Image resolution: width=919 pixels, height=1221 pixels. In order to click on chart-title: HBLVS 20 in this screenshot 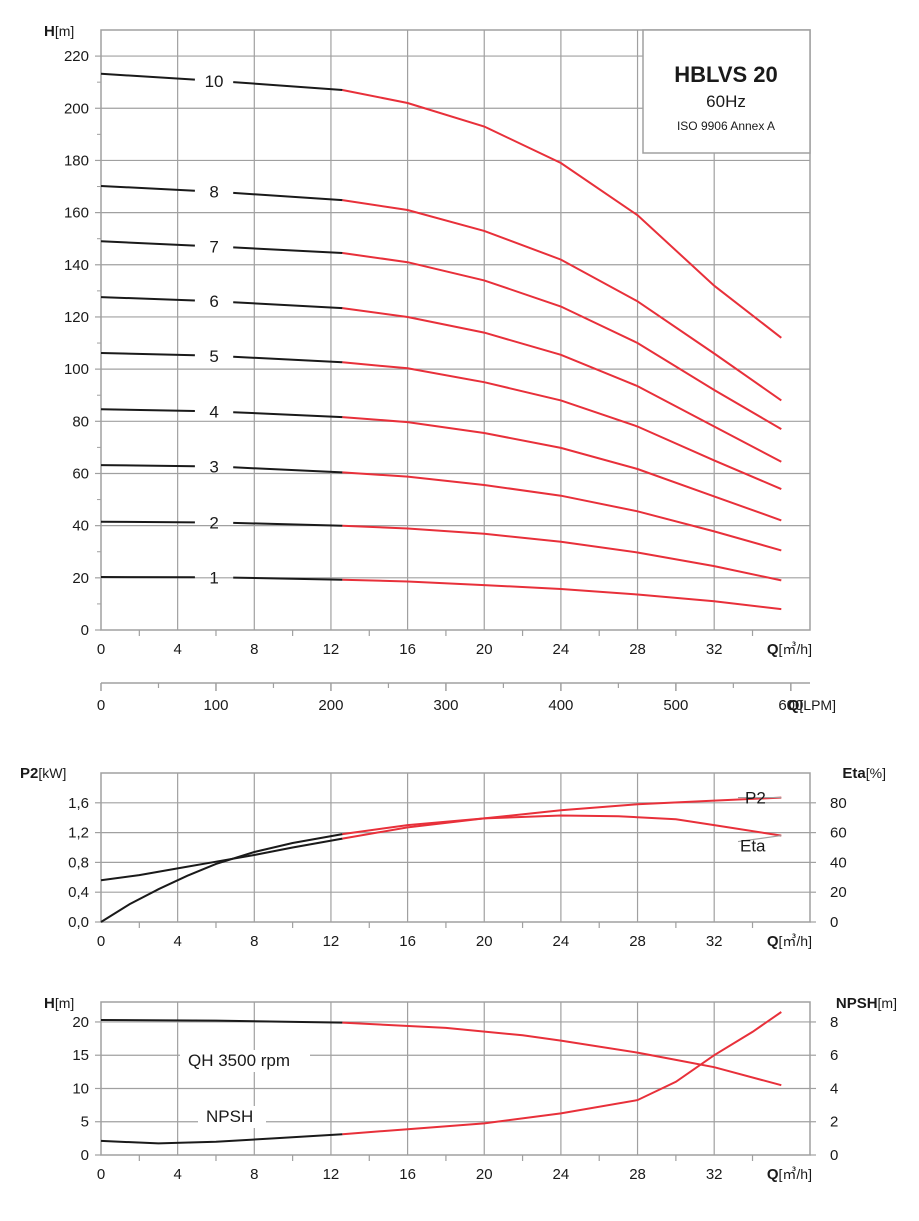, I will do `click(726, 74)`.